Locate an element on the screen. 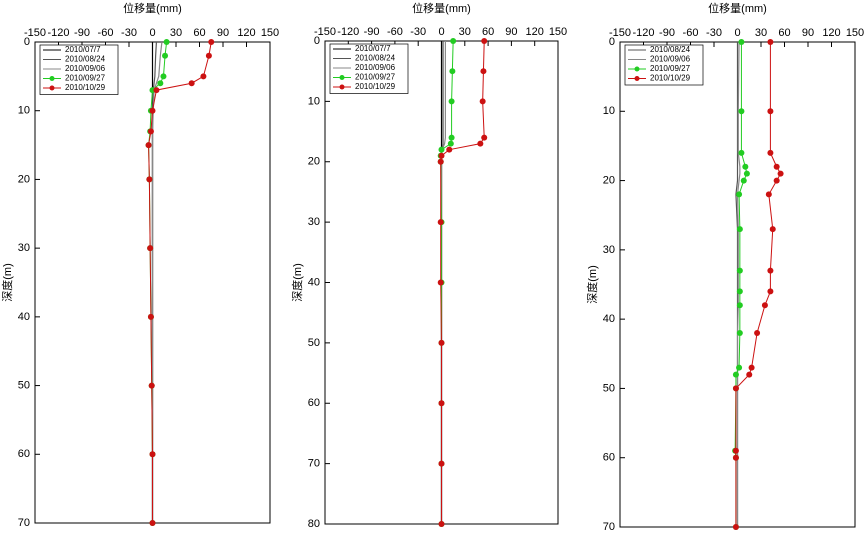  y-tick-label: 0 is located at coordinates (612, 42).